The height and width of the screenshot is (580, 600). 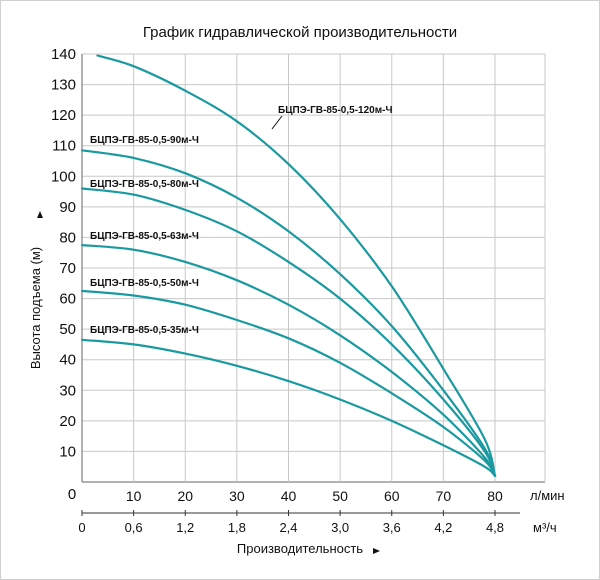 What do you see at coordinates (67, 237) in the screenshot?
I see `y-tick-label: 80` at bounding box center [67, 237].